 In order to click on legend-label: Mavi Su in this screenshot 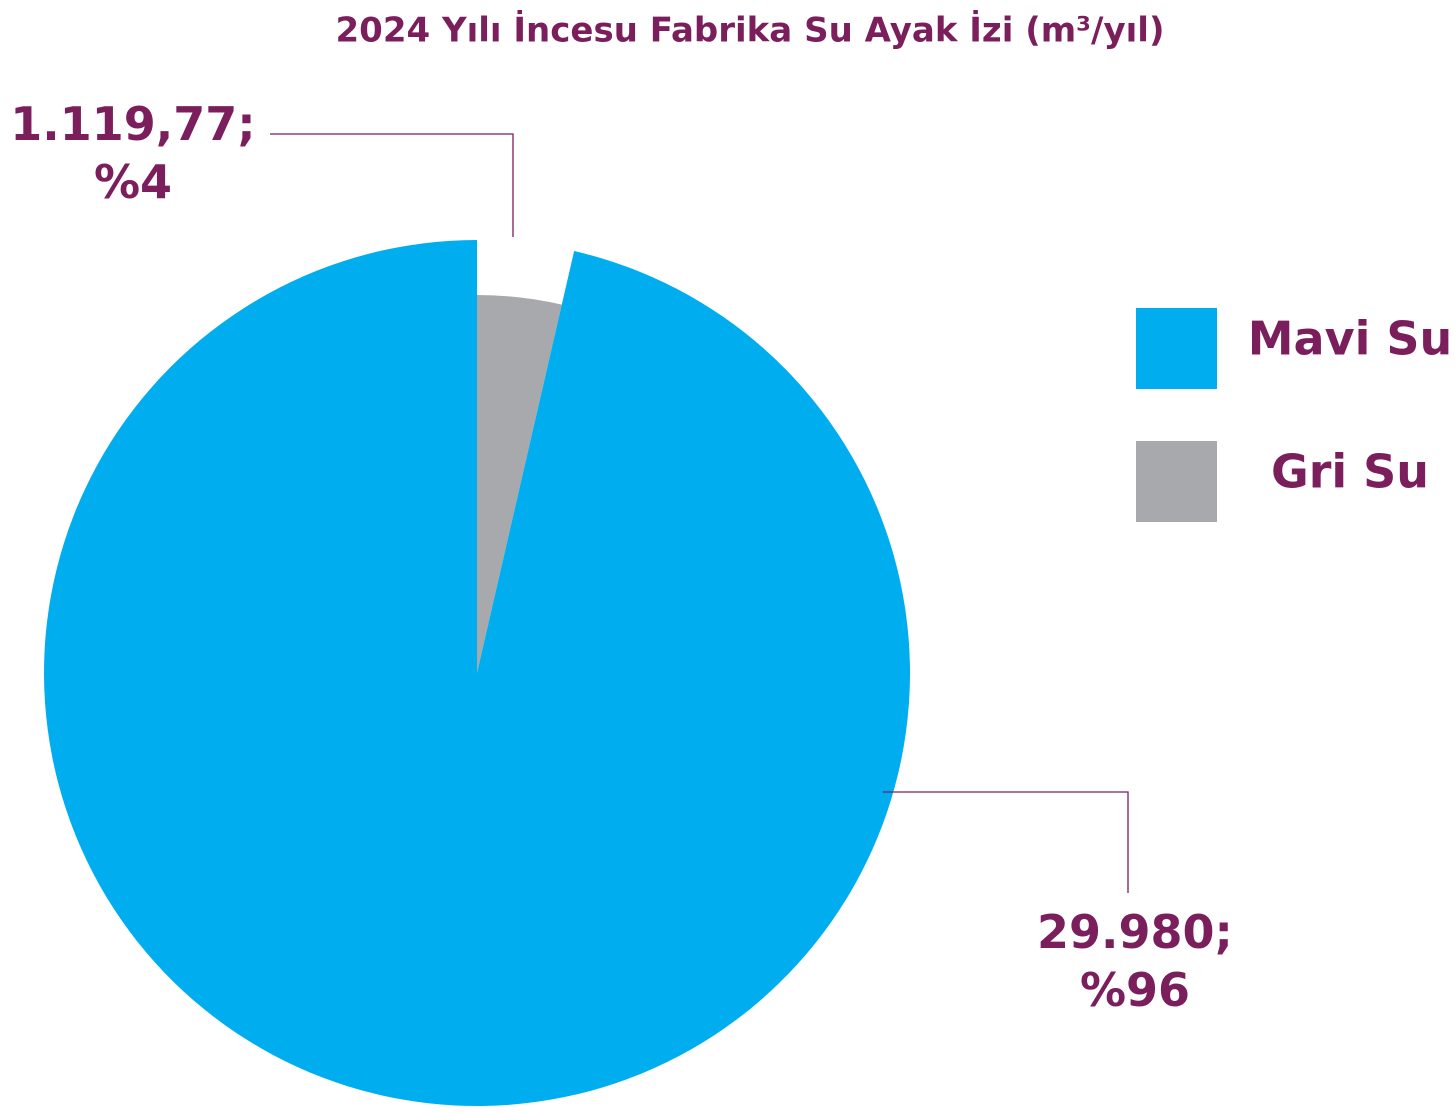, I will do `click(1350, 339)`.